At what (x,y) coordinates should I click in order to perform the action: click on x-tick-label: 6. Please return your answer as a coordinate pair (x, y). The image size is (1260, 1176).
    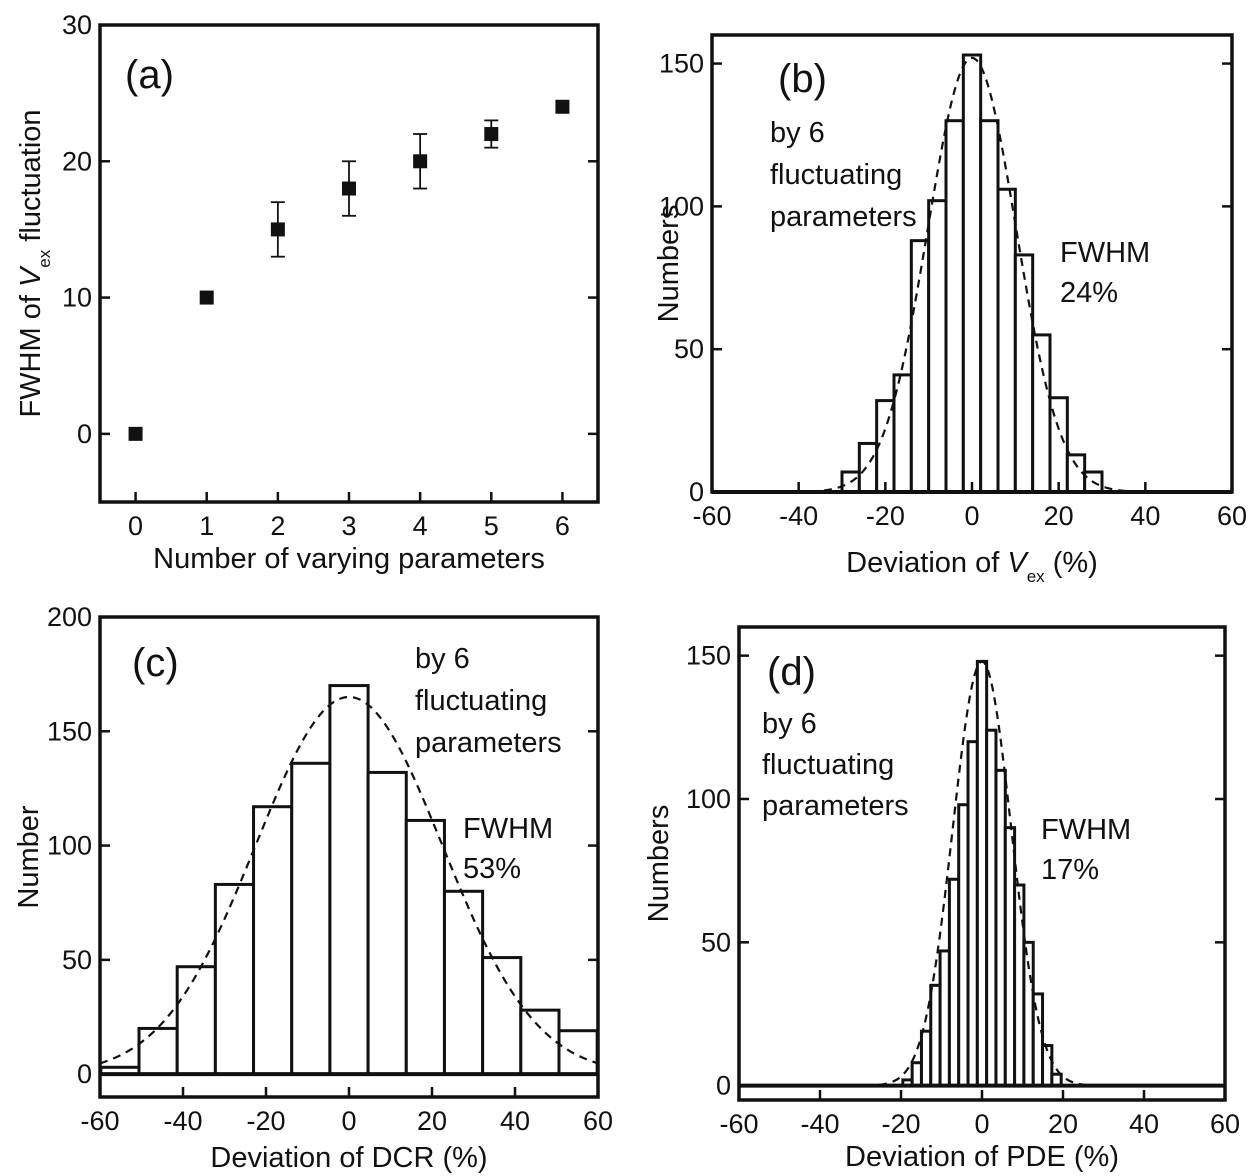
    Looking at the image, I should click on (562, 526).